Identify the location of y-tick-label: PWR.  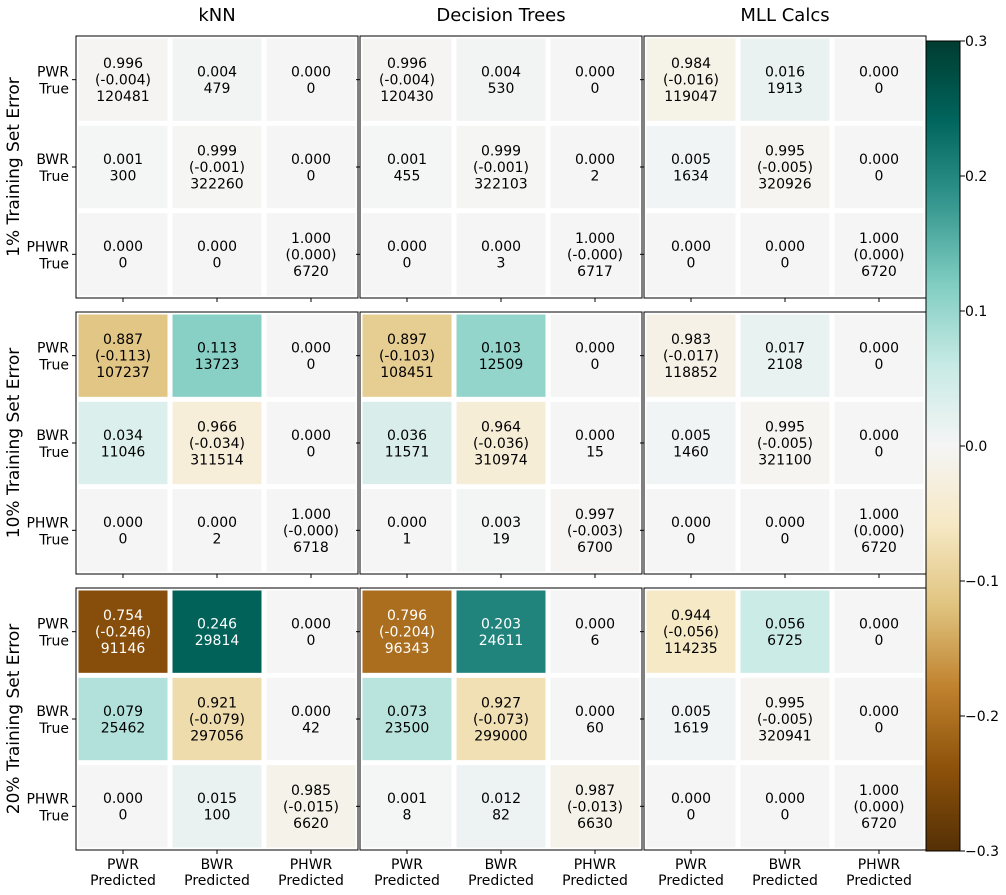
(53, 625).